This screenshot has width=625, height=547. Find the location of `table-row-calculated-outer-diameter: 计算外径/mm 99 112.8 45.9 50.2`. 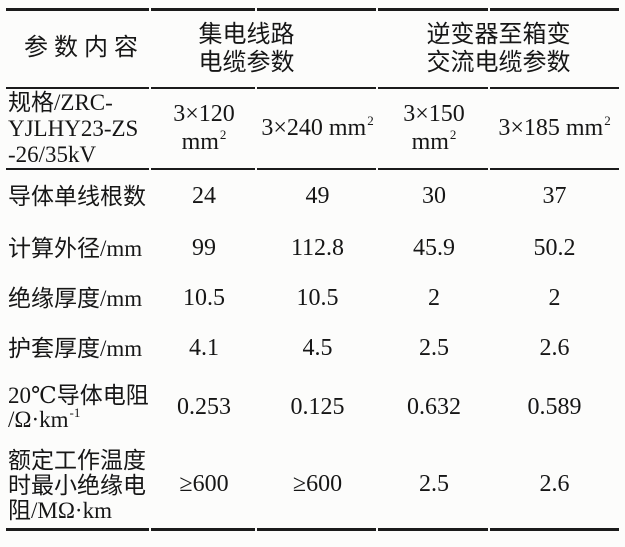

table-row-calculated-outer-diameter: 计算外径/mm 99 112.8 45.9 50.2 is located at coordinates (312, 249).